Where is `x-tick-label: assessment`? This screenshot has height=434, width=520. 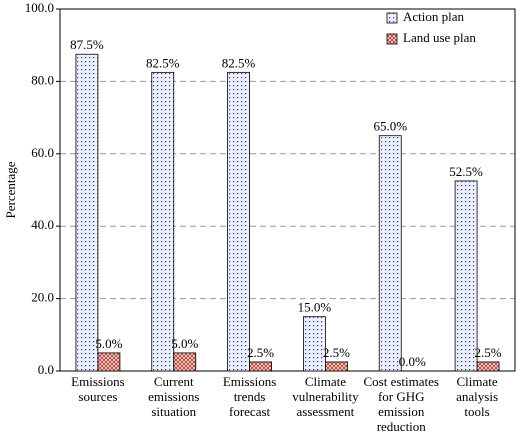
x-tick-label: assessment is located at coordinates (326, 411).